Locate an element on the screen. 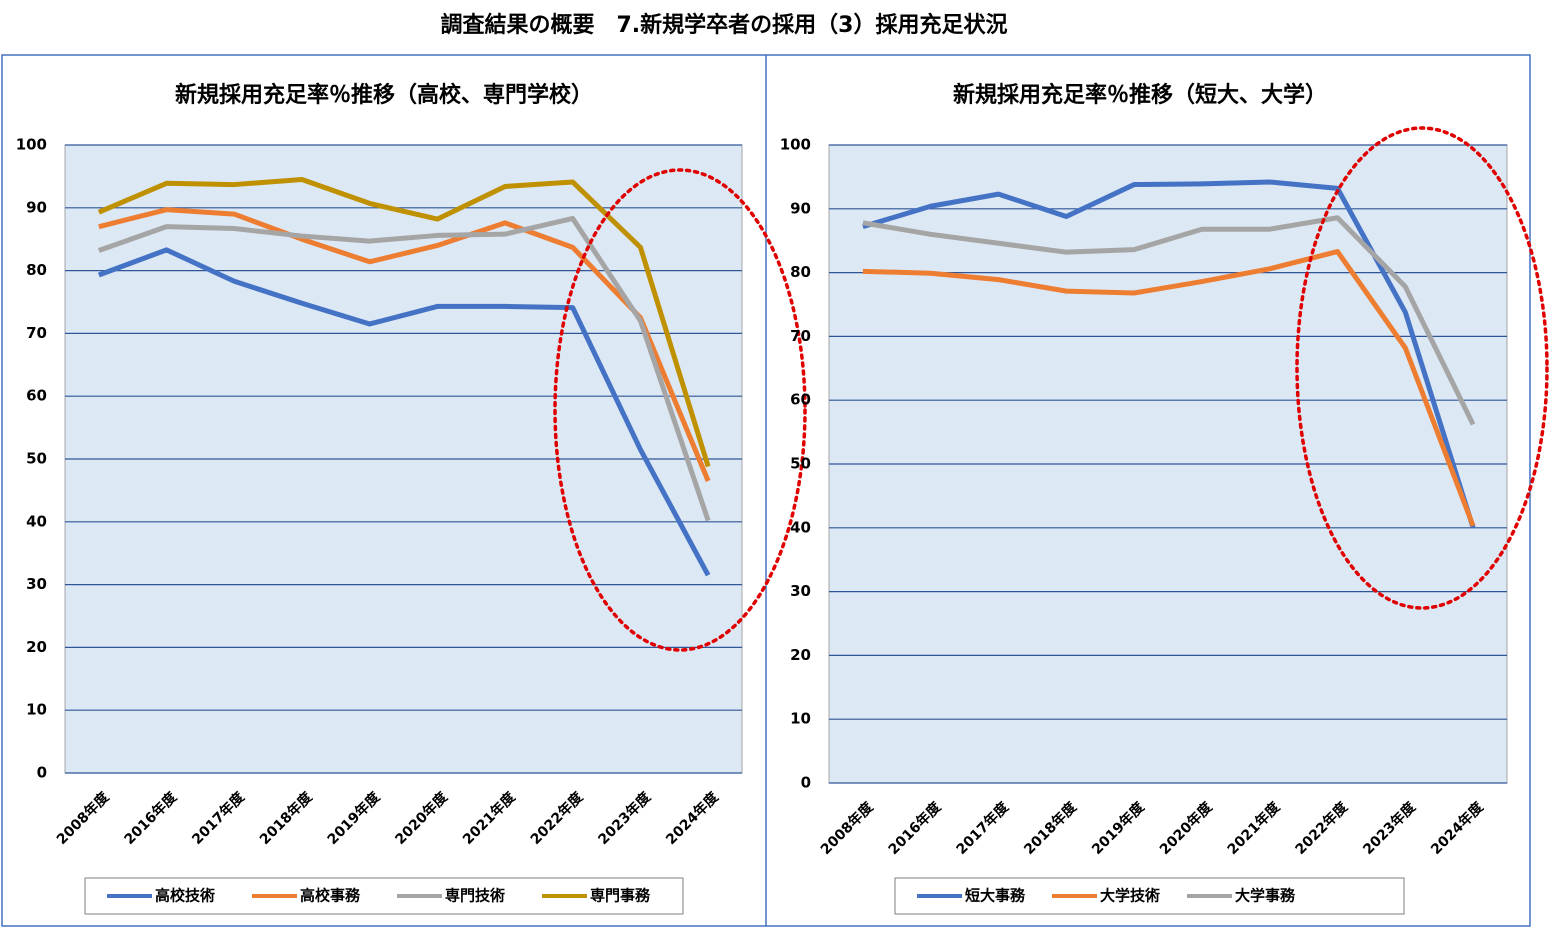 The height and width of the screenshot is (929, 1549). legend-label: 高校技術 is located at coordinates (185, 896).